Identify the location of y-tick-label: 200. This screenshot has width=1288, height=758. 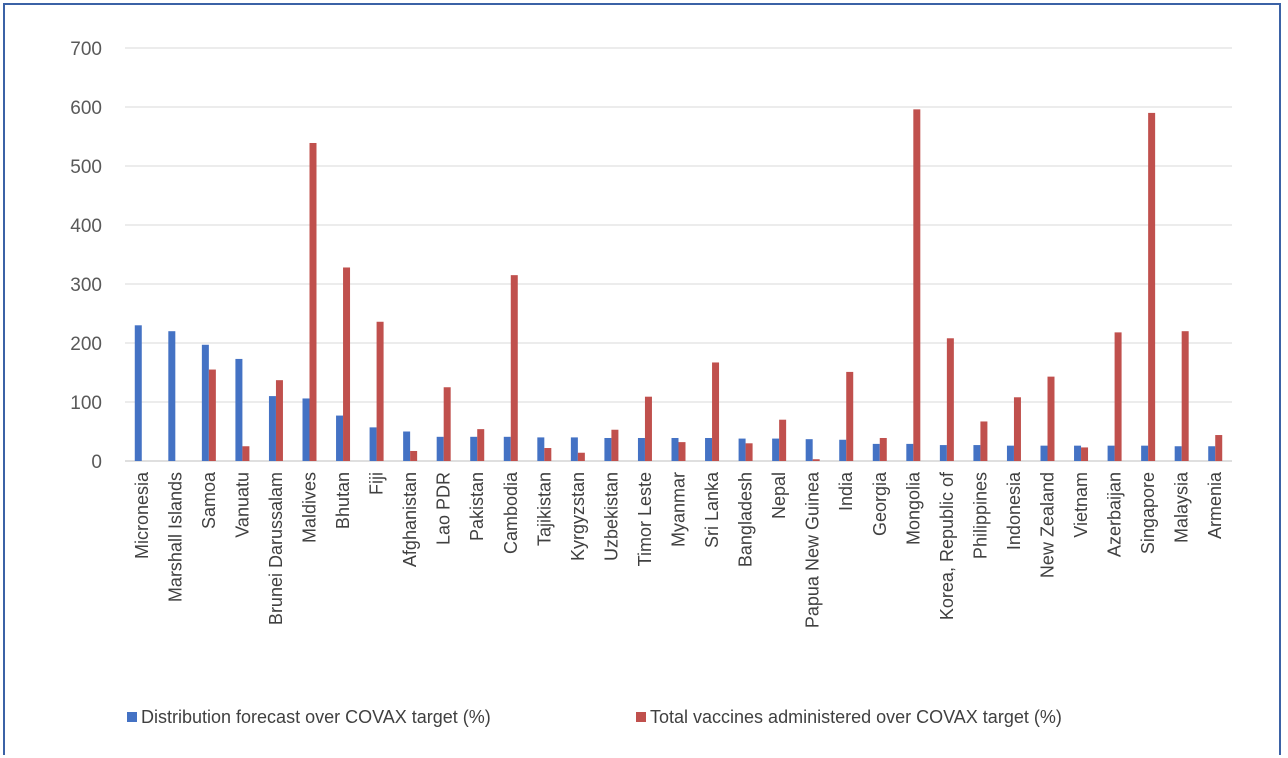
(86, 344).